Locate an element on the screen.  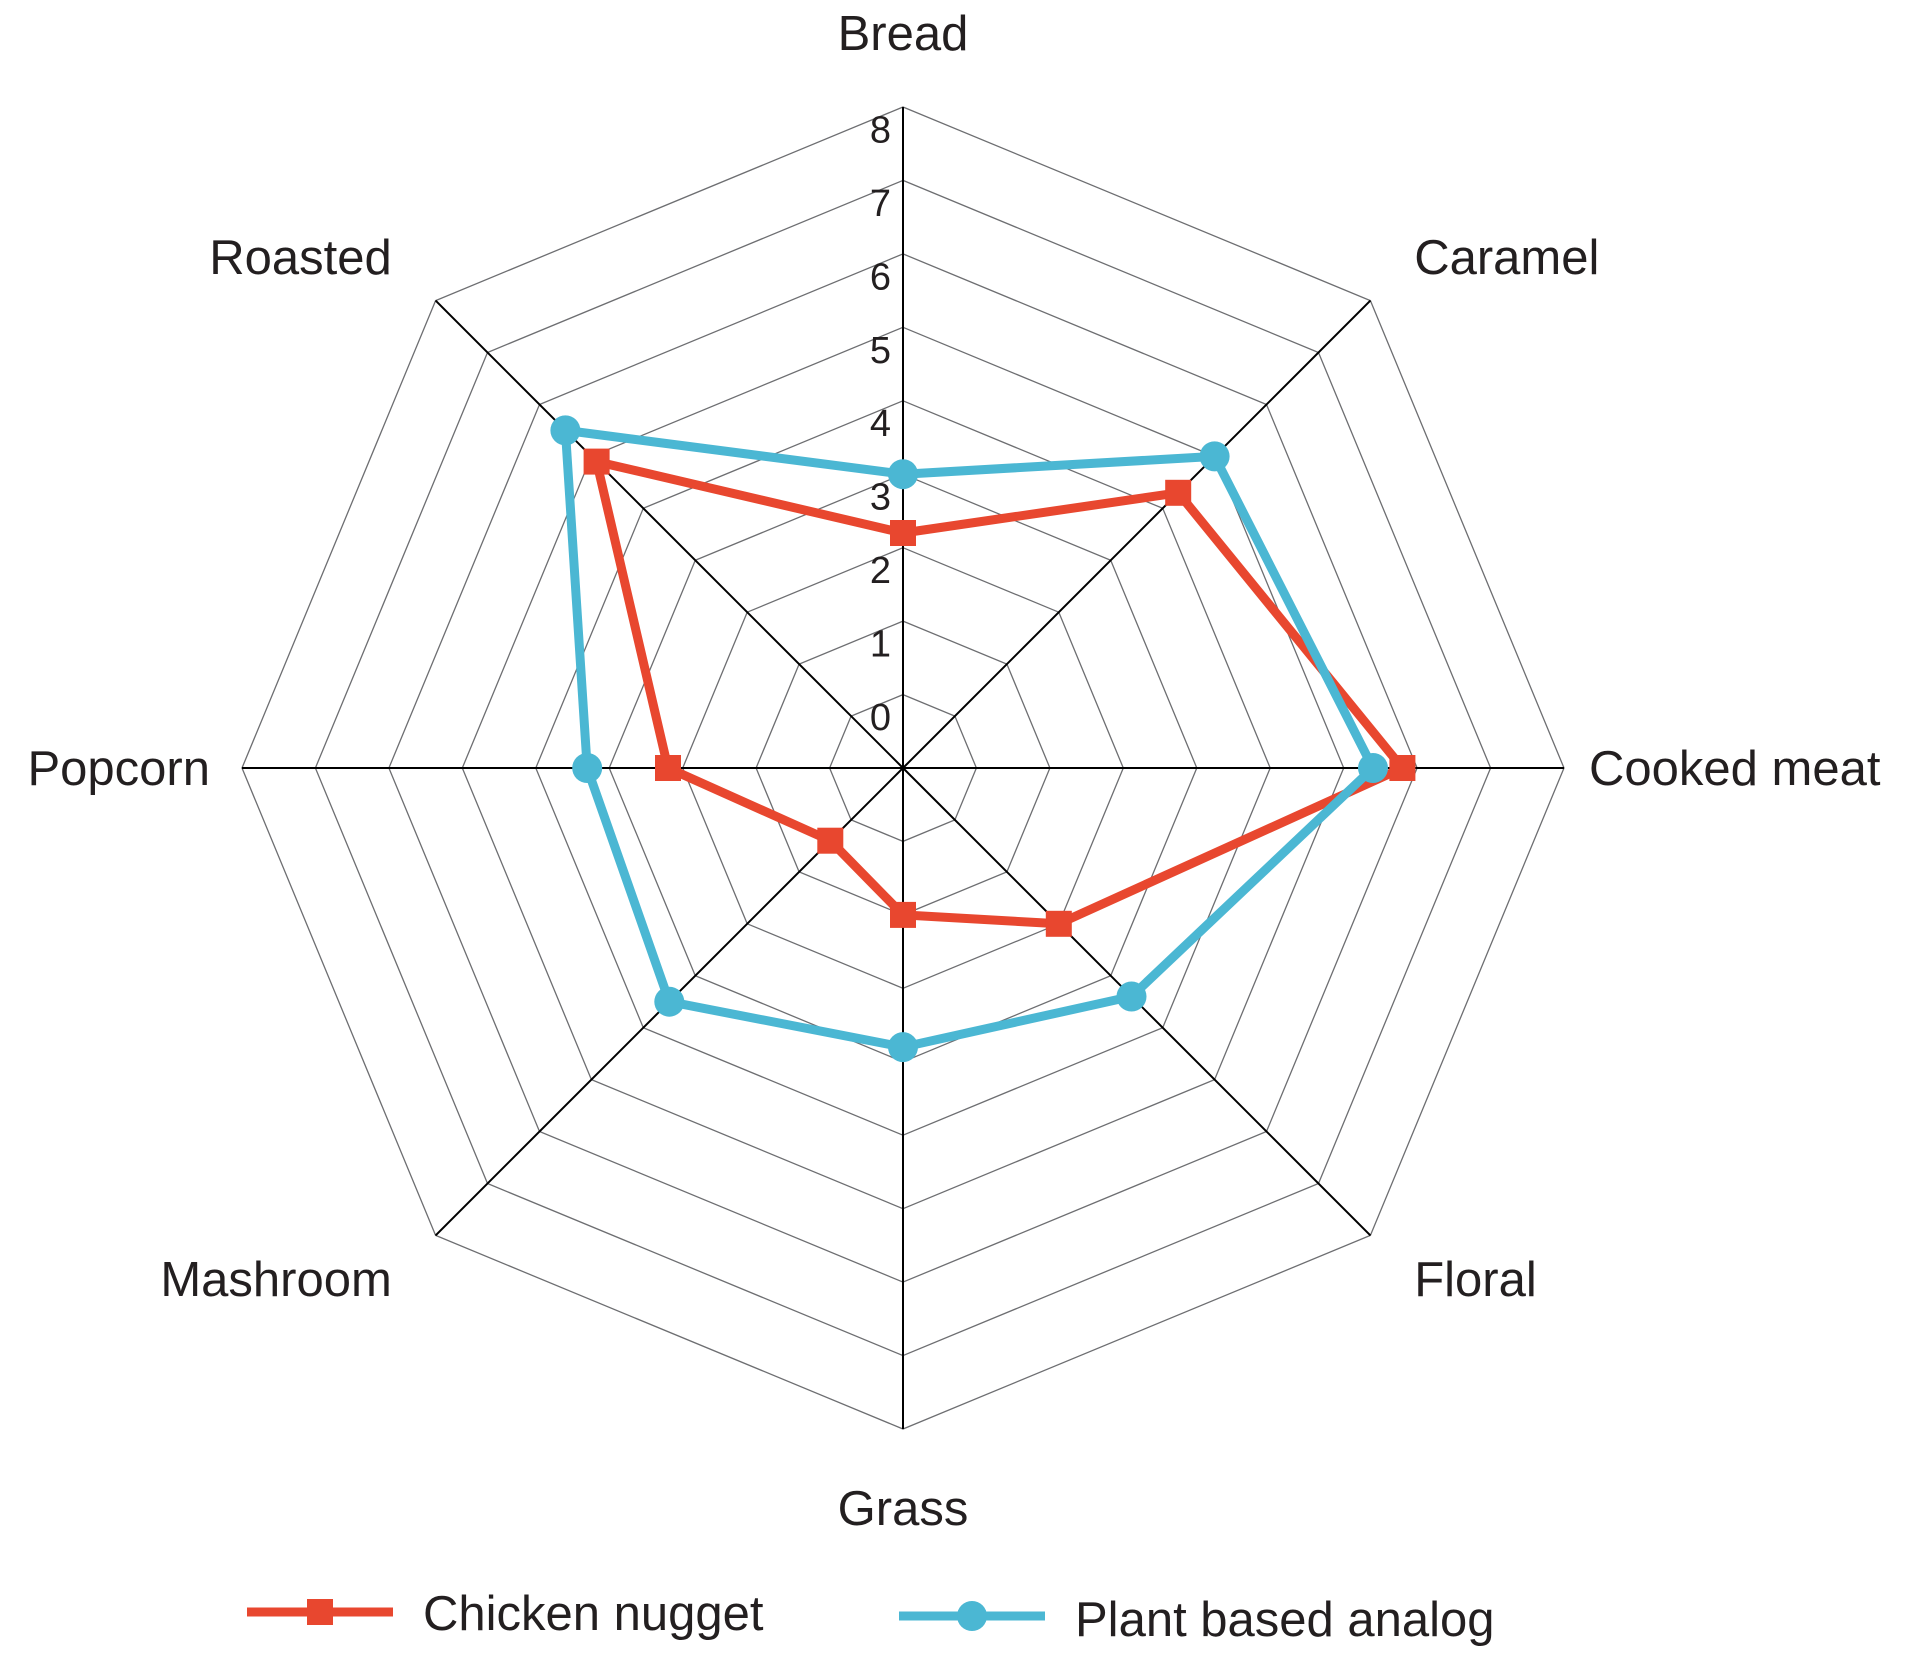
tick-labels: 0 1 2 3 4 5 6 7 8 is located at coordinates (880, 424).